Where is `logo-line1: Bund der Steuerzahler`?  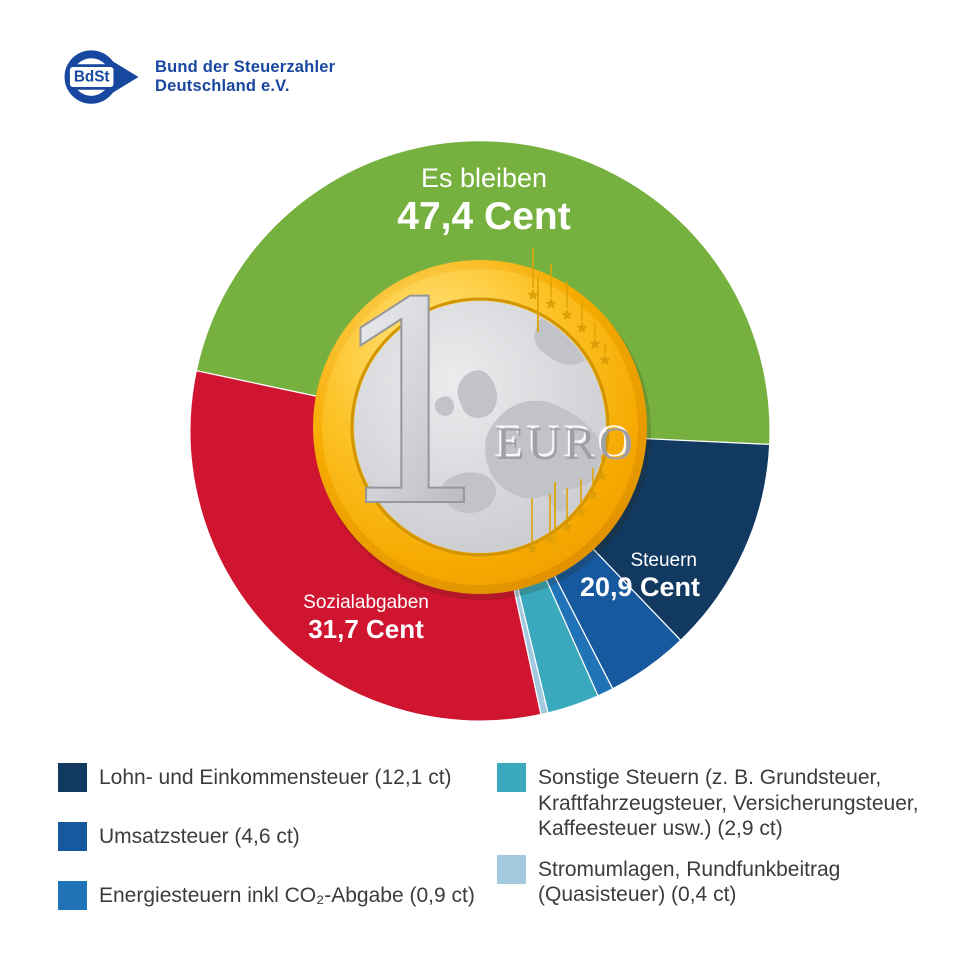
logo-line1: Bund der Steuerzahler is located at coordinates (245, 66).